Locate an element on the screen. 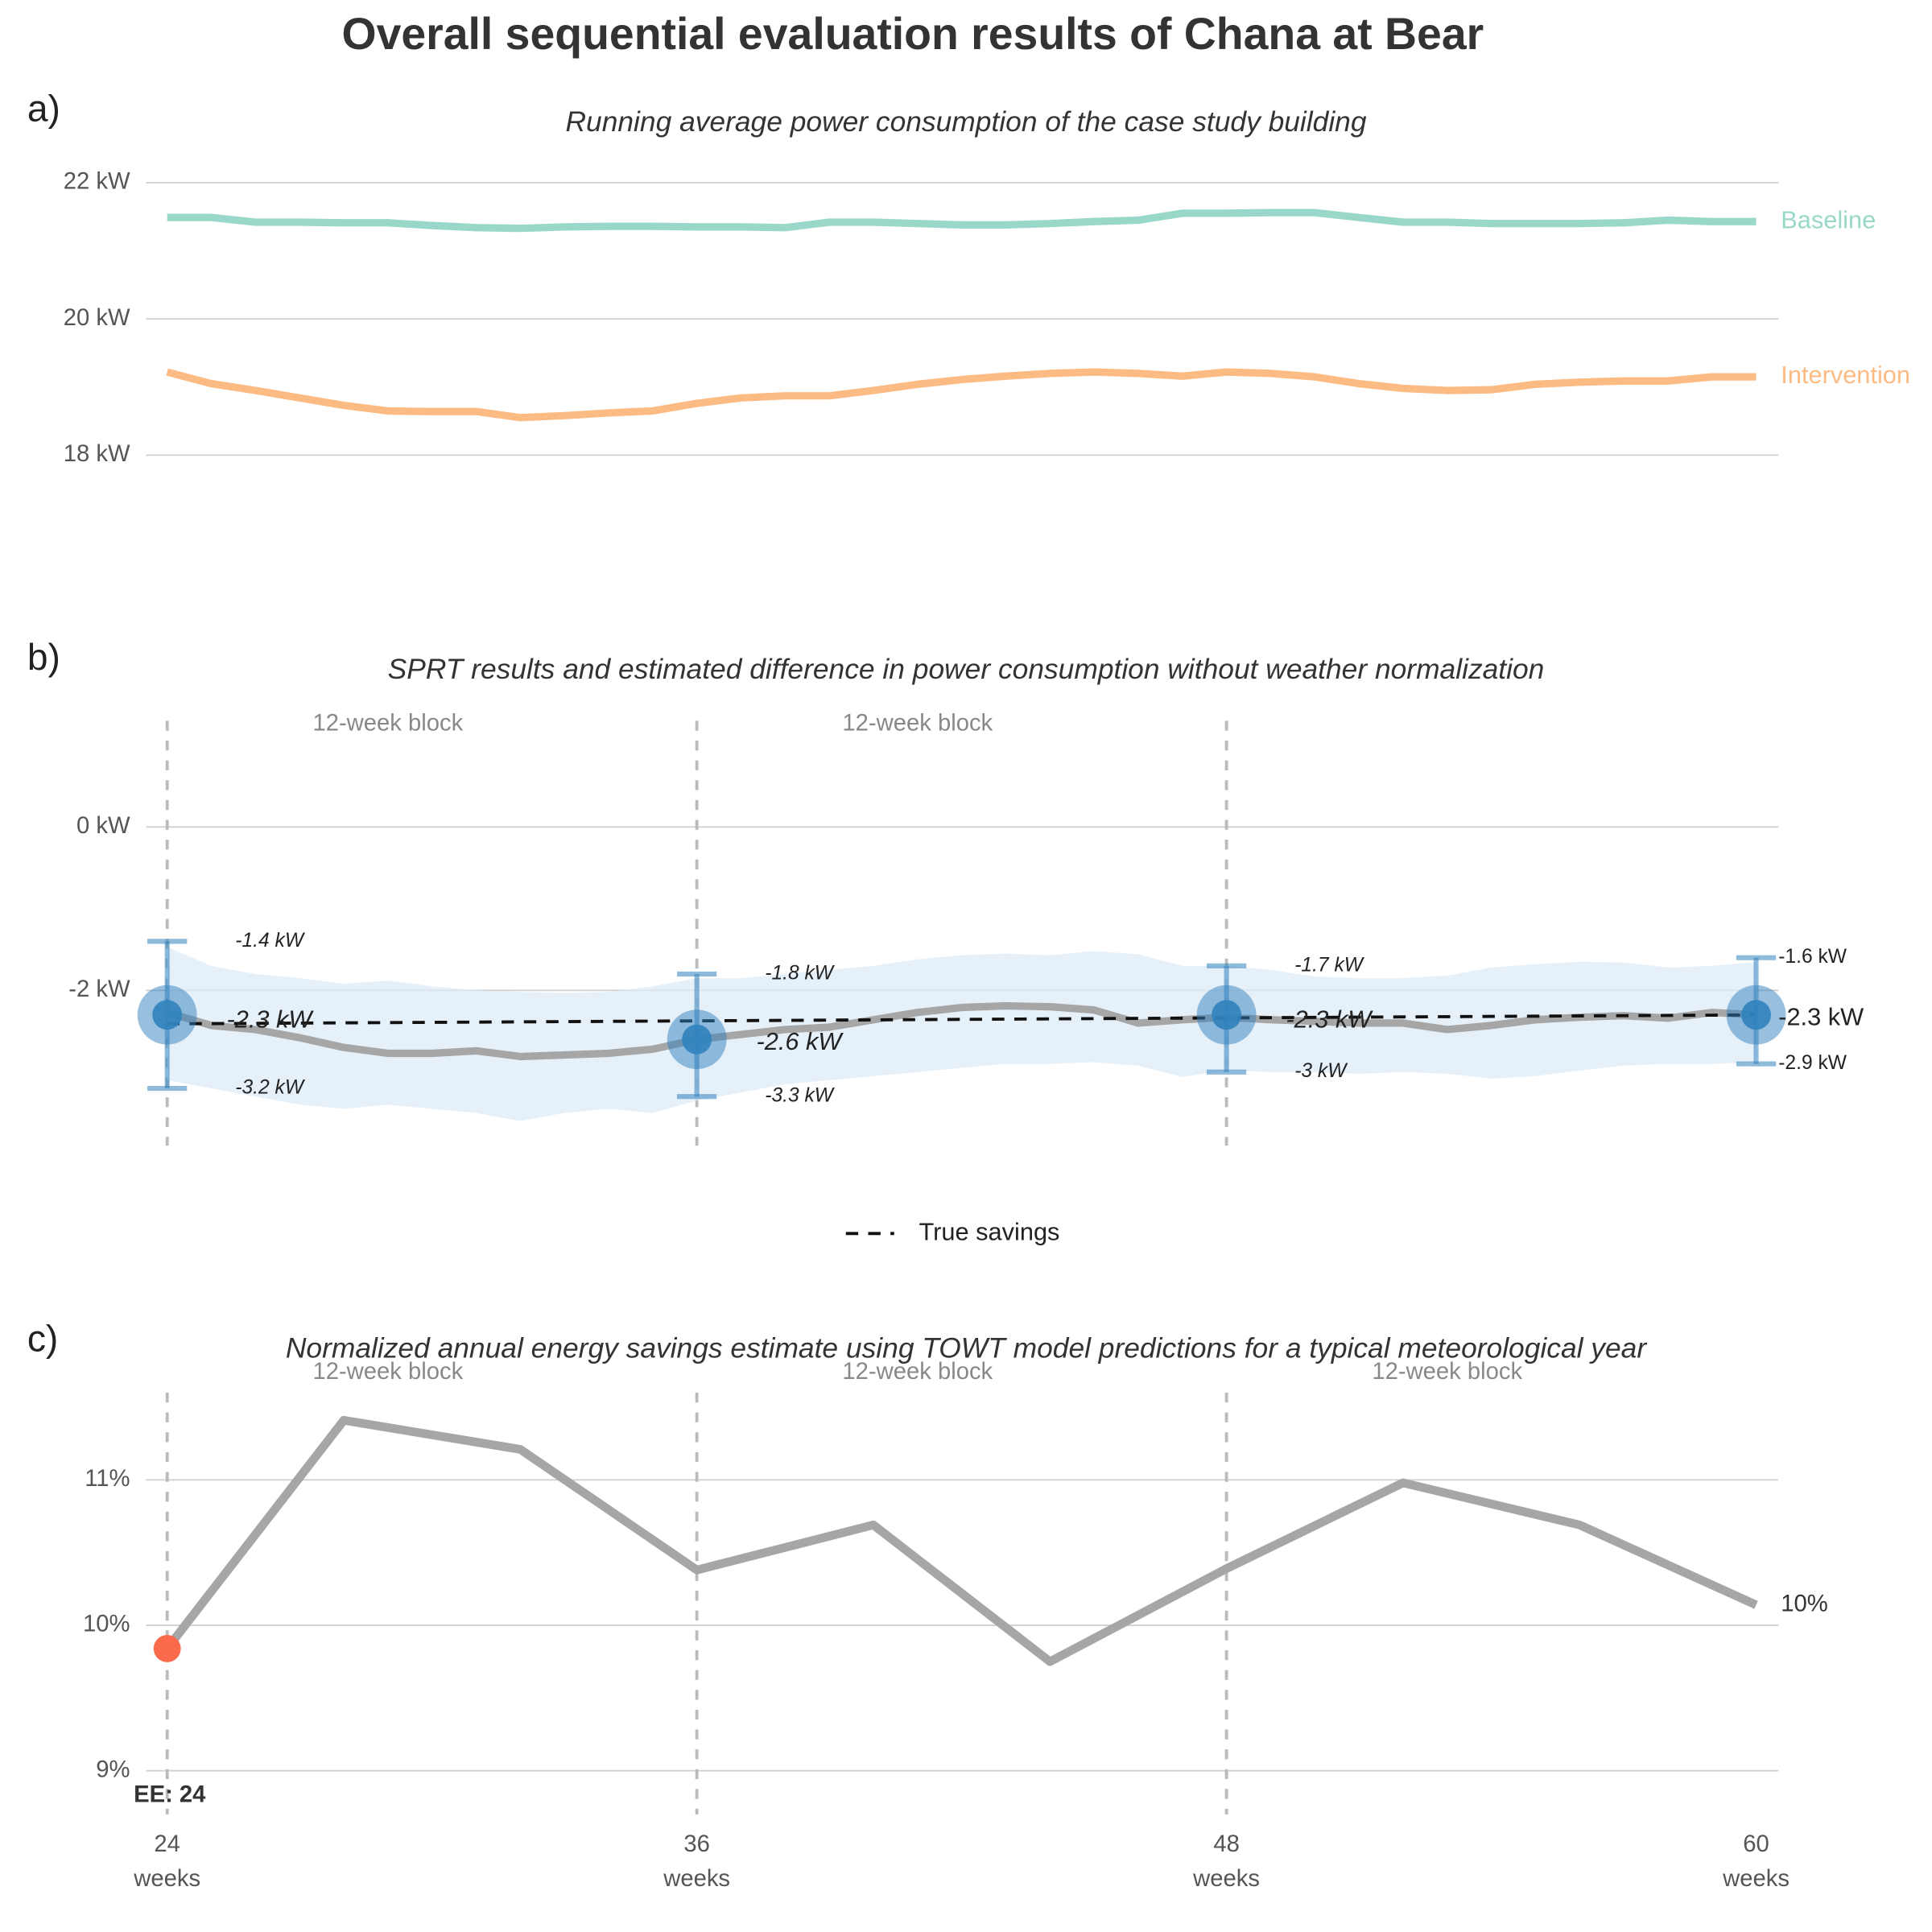  panel-label: a) is located at coordinates (43, 109).